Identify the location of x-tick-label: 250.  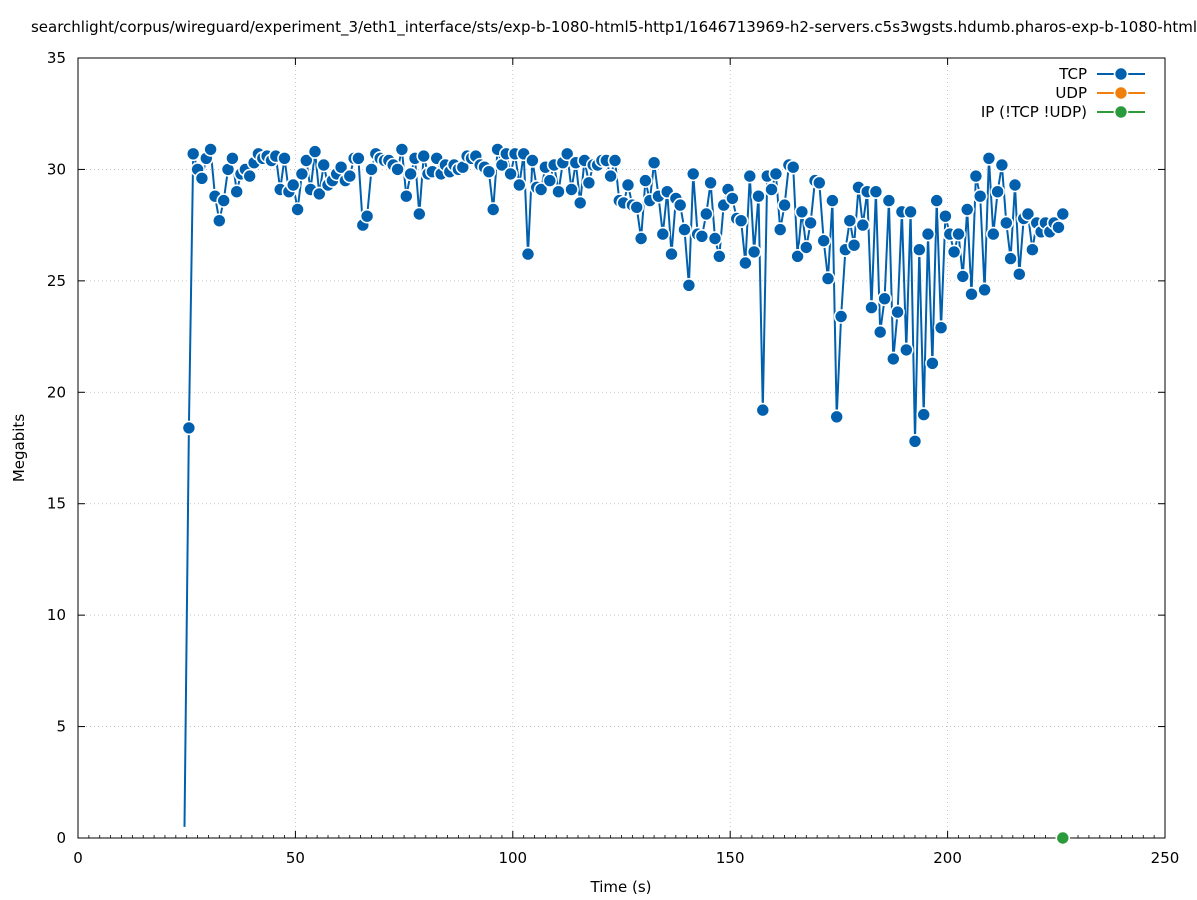
(1165, 858).